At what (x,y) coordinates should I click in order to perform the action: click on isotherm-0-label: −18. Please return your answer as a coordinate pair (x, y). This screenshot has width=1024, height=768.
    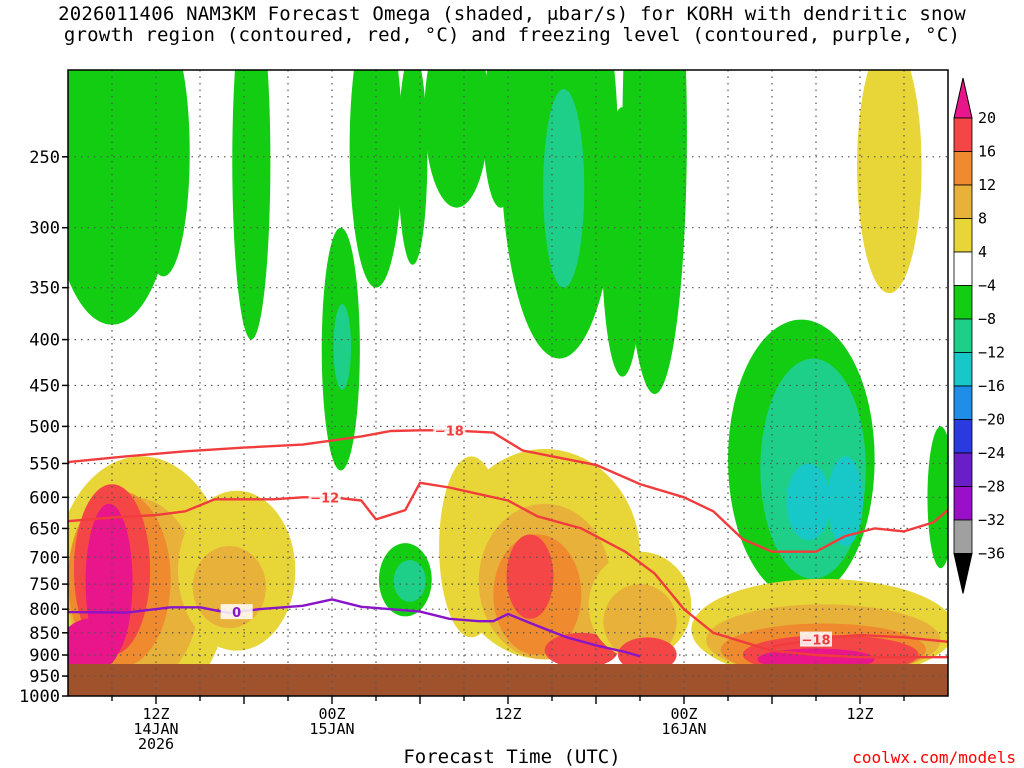
    Looking at the image, I should click on (449, 431).